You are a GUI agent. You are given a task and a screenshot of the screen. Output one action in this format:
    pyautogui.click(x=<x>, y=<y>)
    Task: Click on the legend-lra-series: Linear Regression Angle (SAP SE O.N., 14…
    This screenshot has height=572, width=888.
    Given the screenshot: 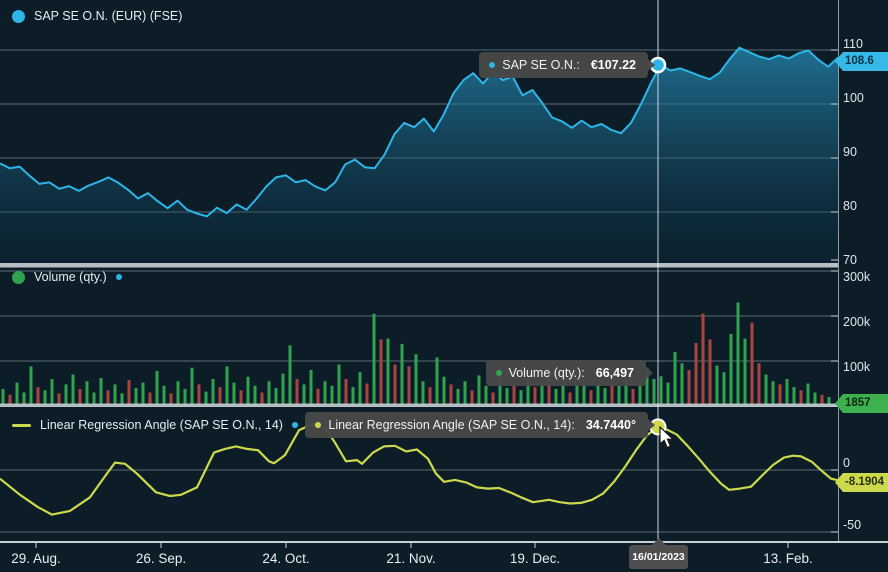 What is the action you would take?
    pyautogui.click(x=155, y=425)
    